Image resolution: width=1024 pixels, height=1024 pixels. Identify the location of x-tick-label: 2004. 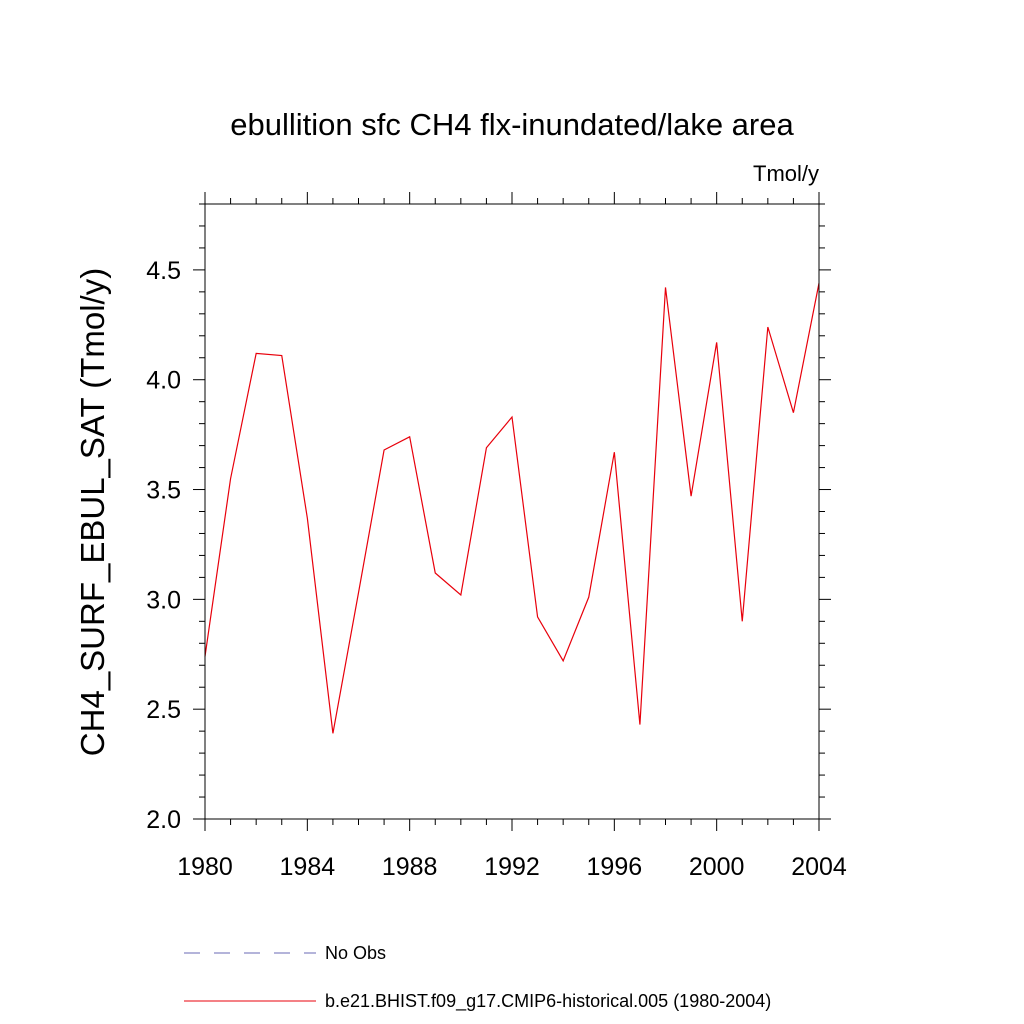
(819, 867).